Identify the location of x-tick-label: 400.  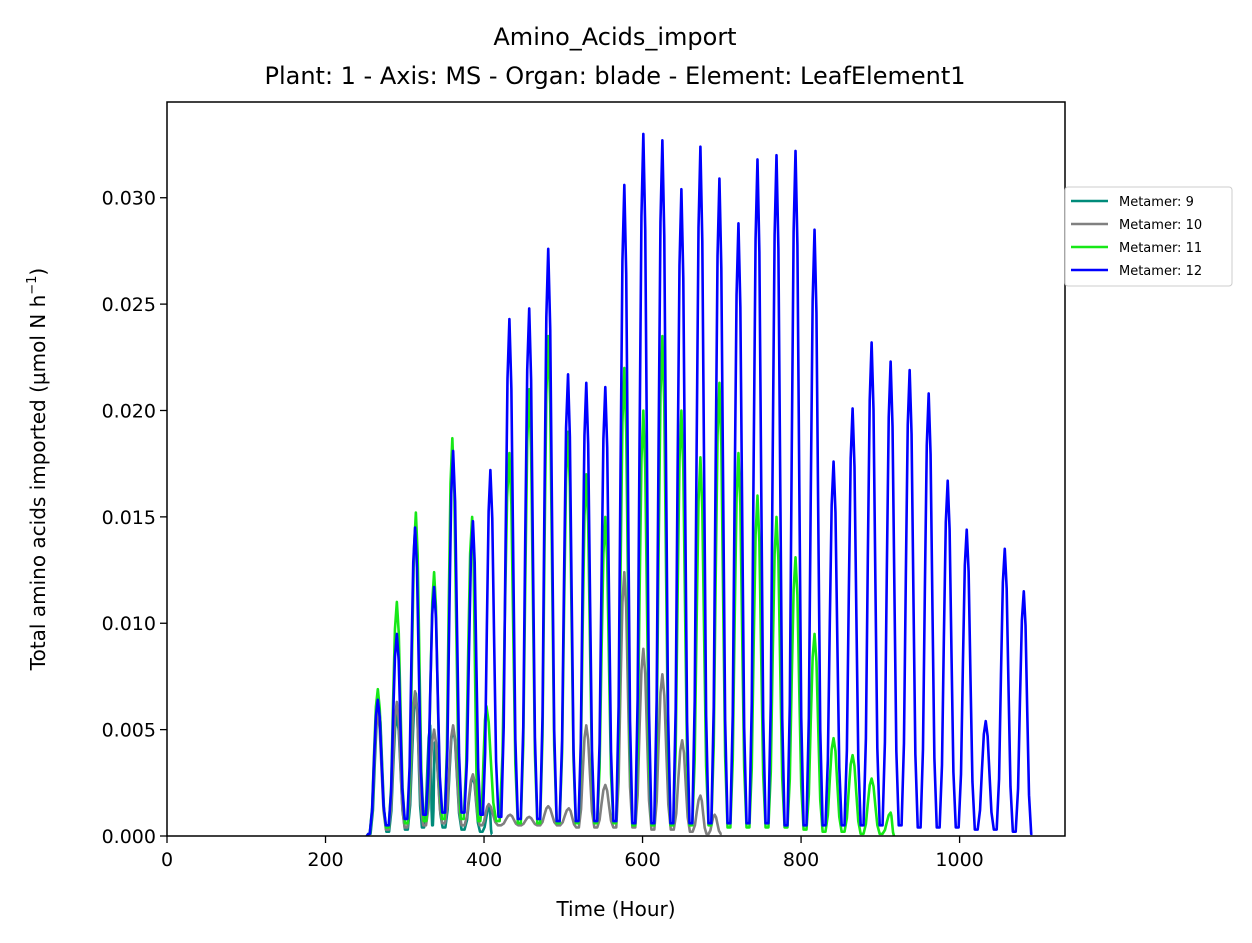
(484, 860).